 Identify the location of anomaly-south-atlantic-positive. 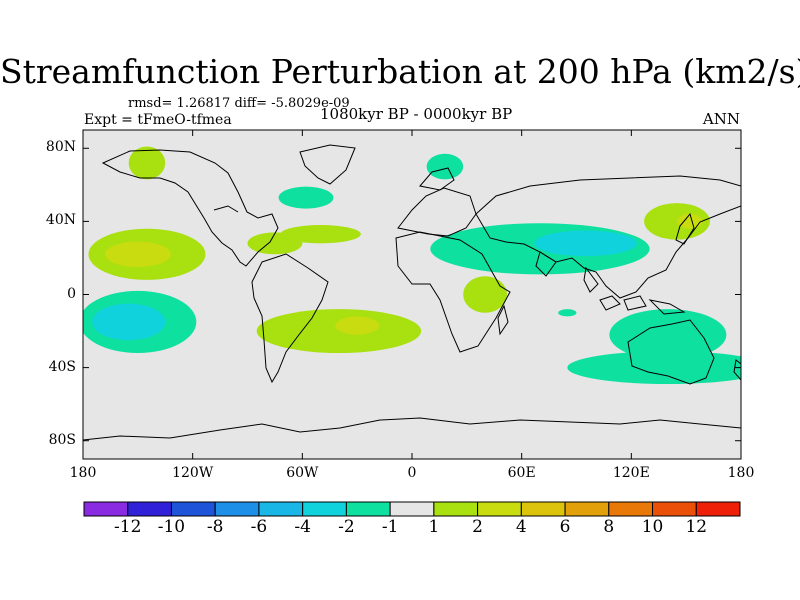
(339, 331).